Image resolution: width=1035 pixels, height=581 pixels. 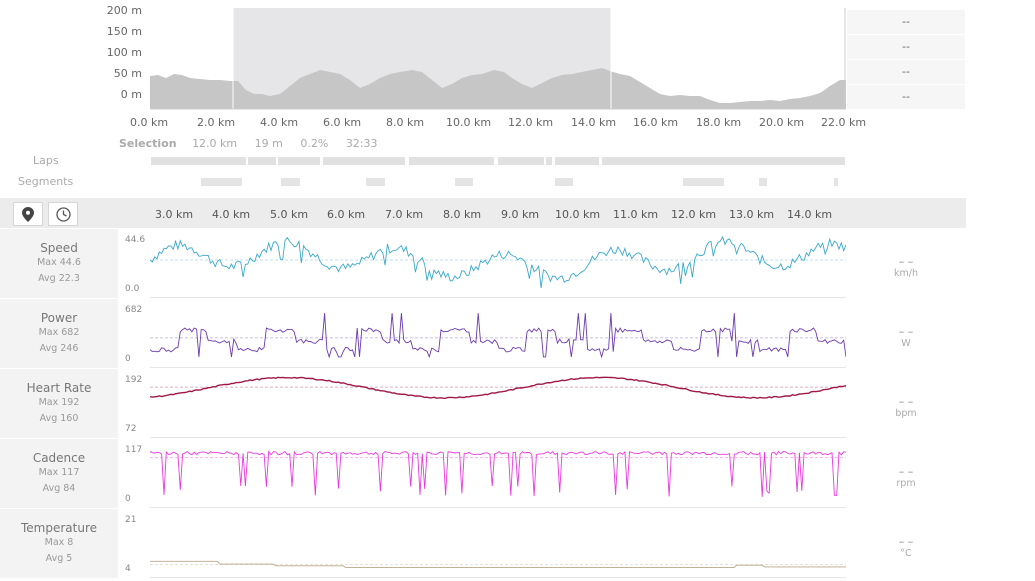 What do you see at coordinates (46, 181) in the screenshot?
I see `segments-label: Segments` at bounding box center [46, 181].